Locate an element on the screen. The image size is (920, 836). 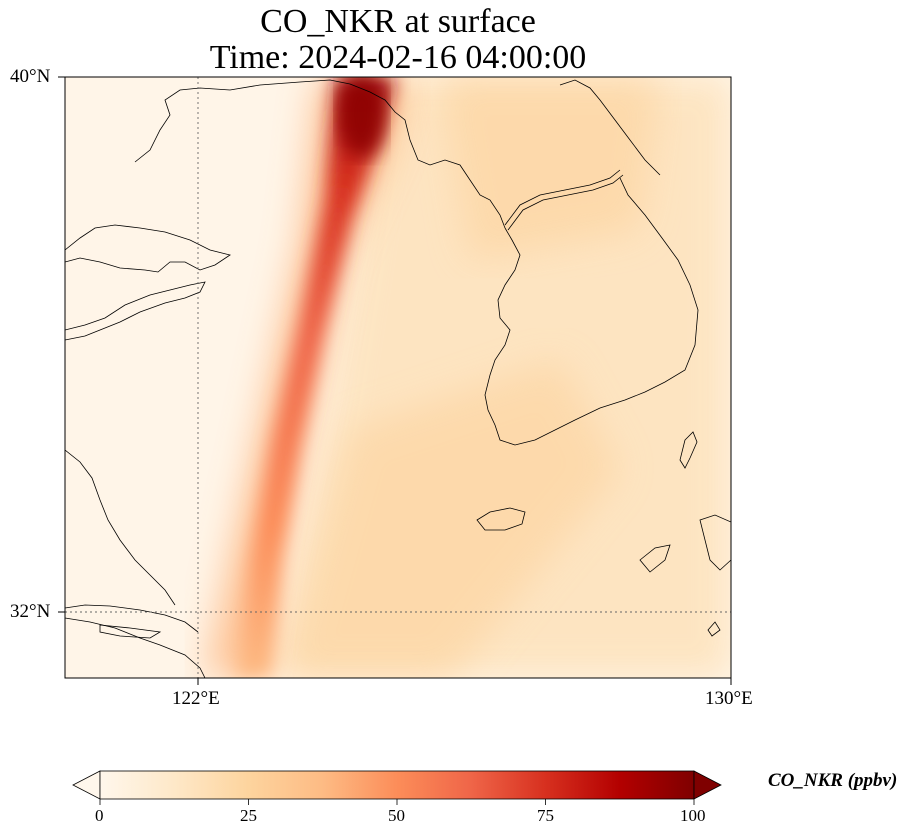
plume-peak is located at coordinates (362, 117).